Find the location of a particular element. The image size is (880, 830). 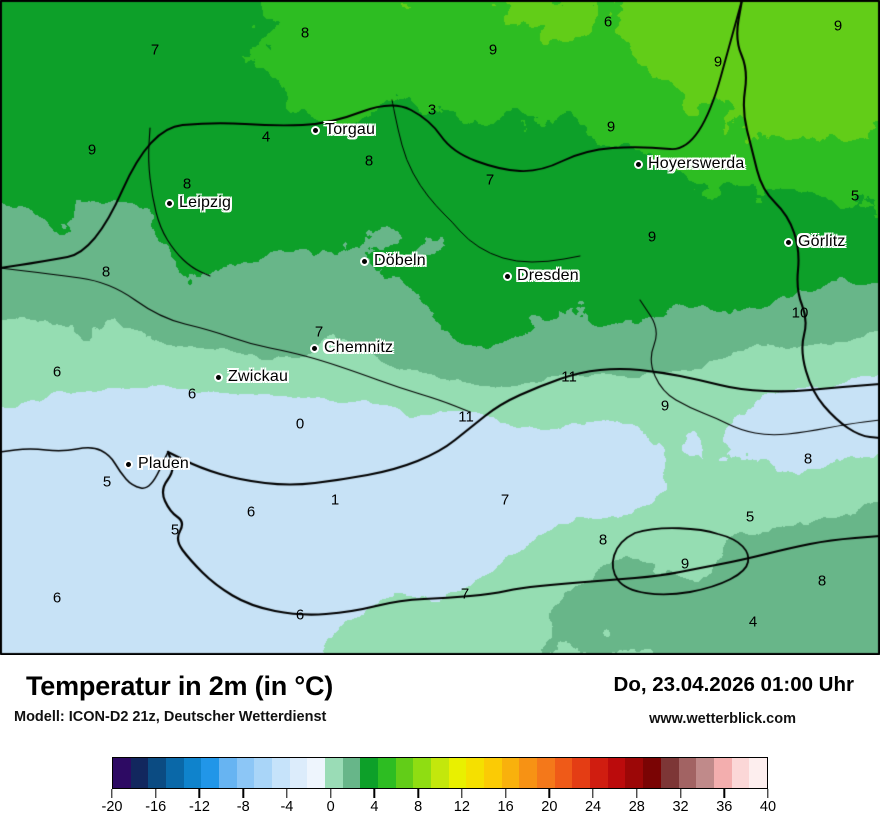

city-marker: Torgau is located at coordinates (343, 130).